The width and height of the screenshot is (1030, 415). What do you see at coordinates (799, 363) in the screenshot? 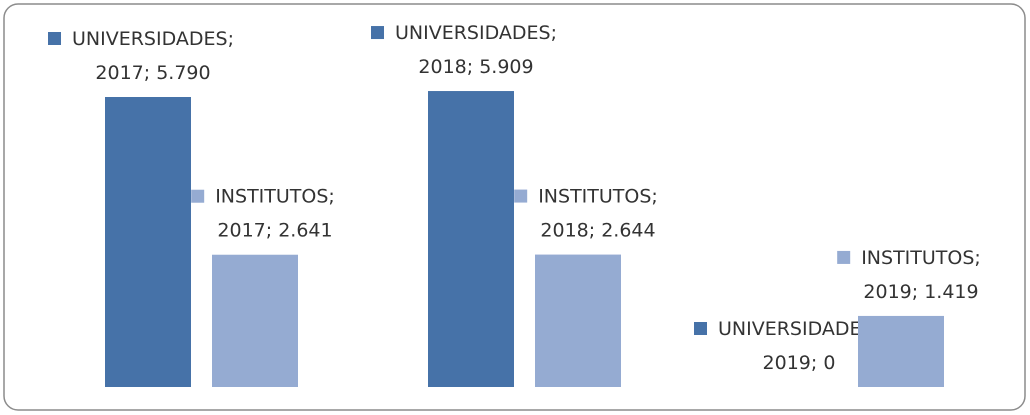
I see `data-label-line: 2019; 0` at bounding box center [799, 363].